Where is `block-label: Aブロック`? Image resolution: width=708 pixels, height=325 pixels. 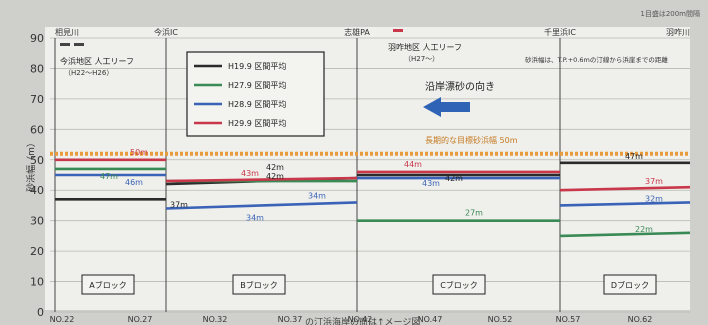
block-label: Aブロック is located at coordinates (107, 285).